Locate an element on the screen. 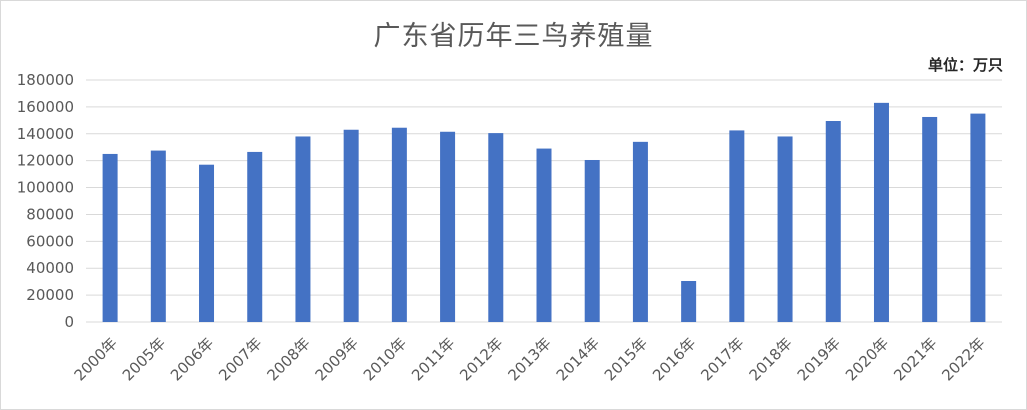 The image size is (1027, 410). x-tick-label: 2015年 is located at coordinates (626, 359).